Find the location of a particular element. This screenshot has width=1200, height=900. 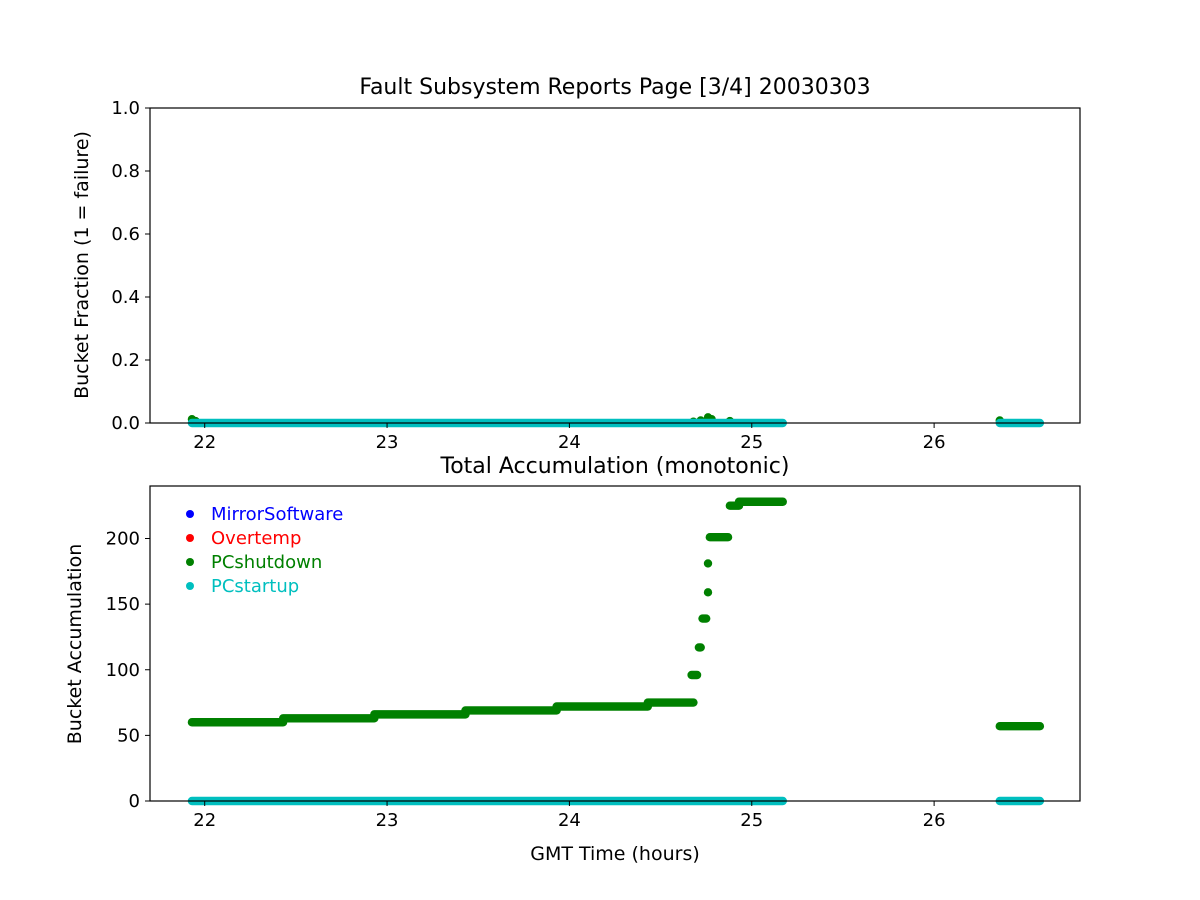

y-tick-label: 0.6 is located at coordinates (125, 234).